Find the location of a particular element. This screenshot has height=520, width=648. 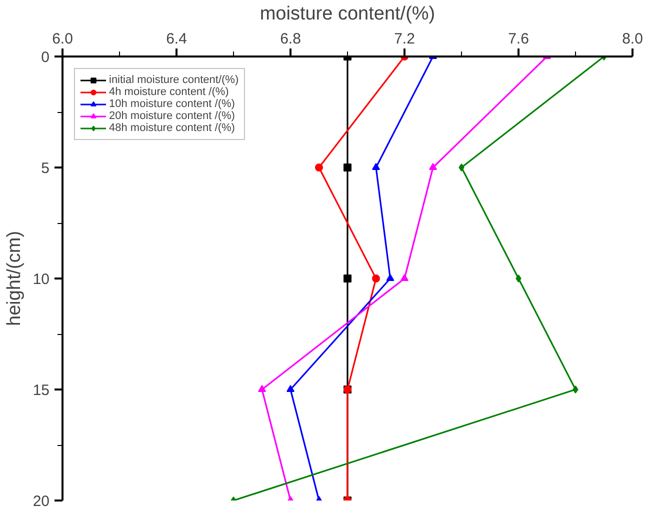

y-tick-label: 20 is located at coordinates (41, 501).